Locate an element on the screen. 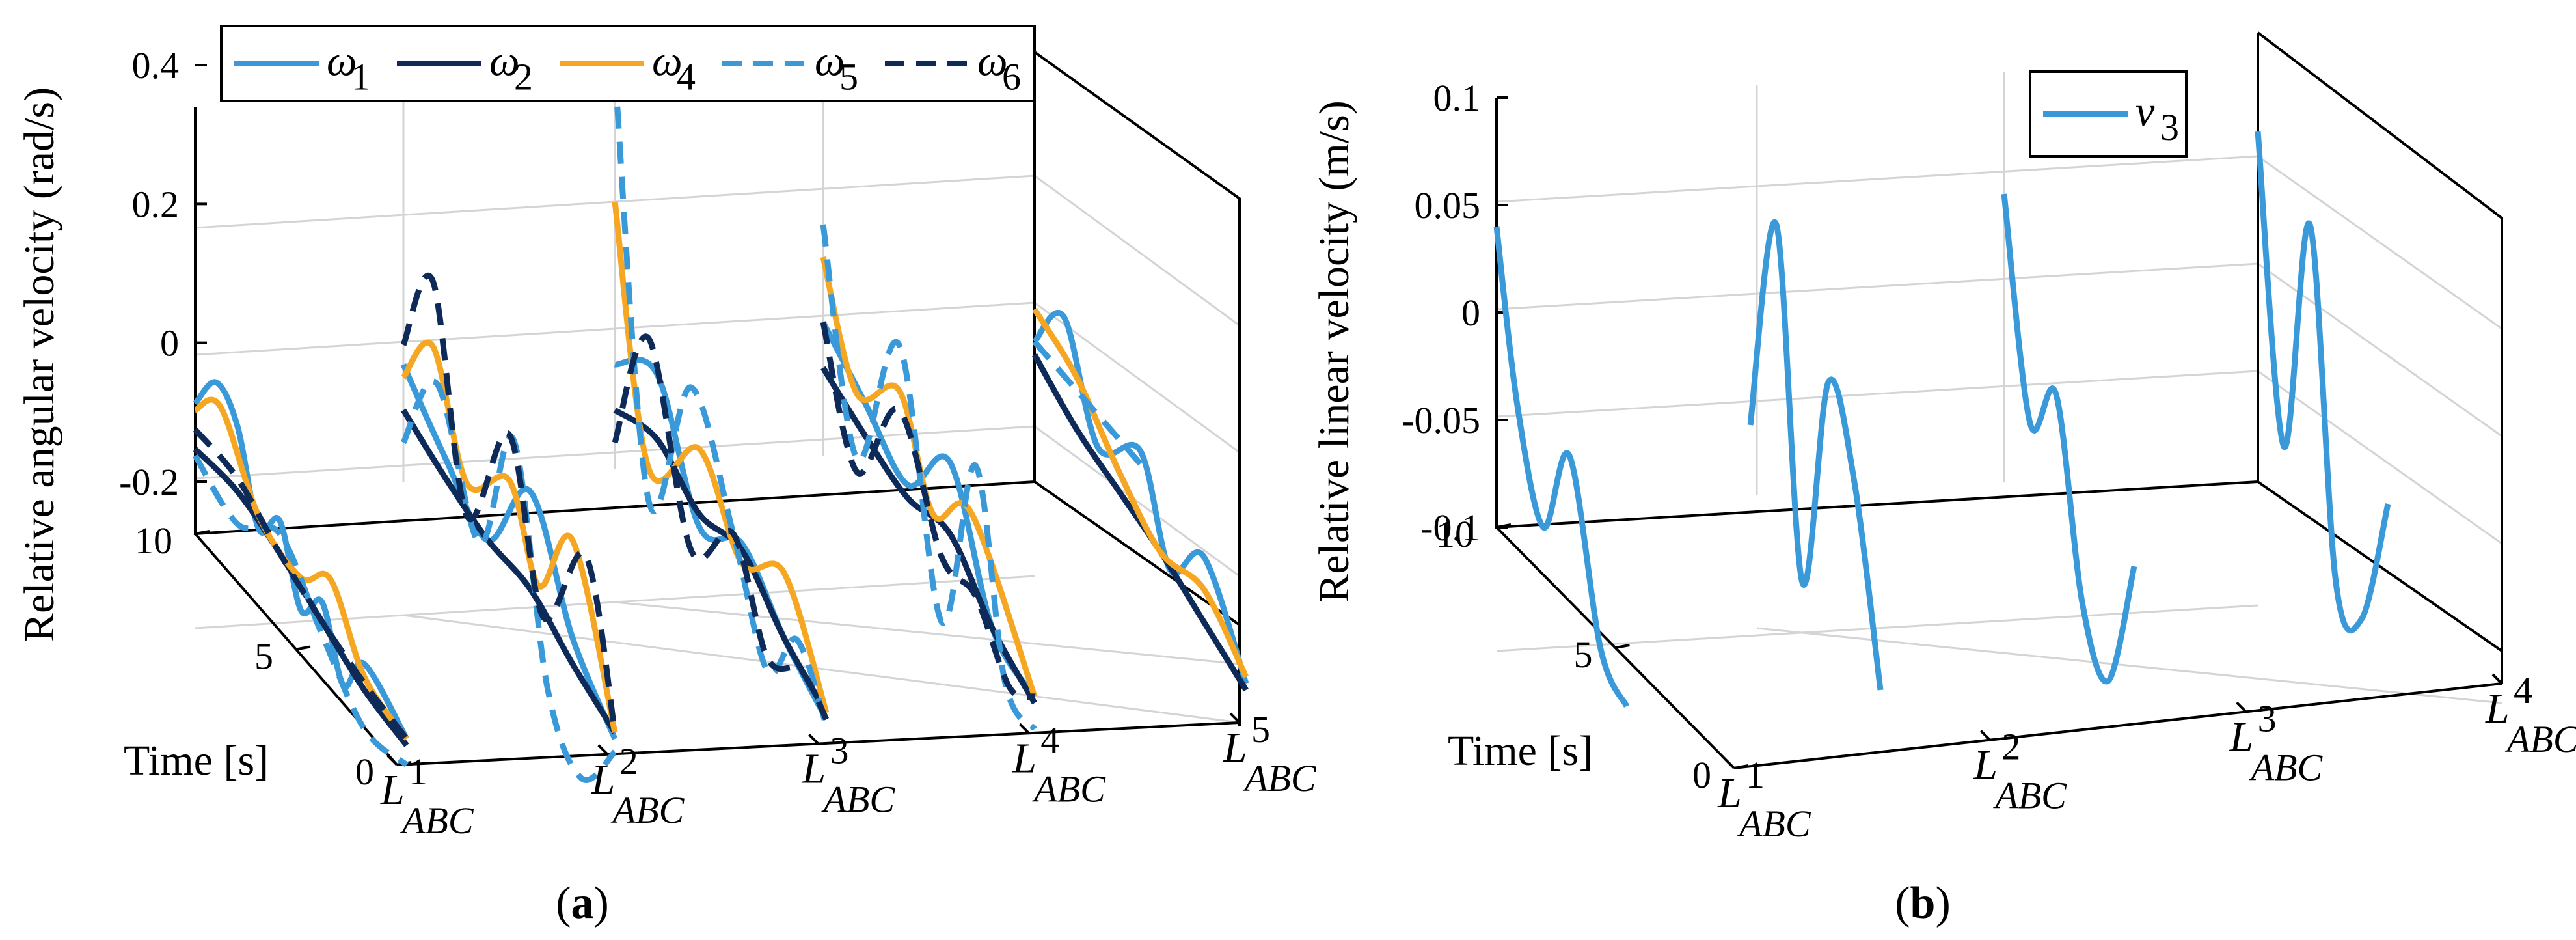 The width and height of the screenshot is (2576, 940). panel-a-ylabel: Time [s] is located at coordinates (196, 760).